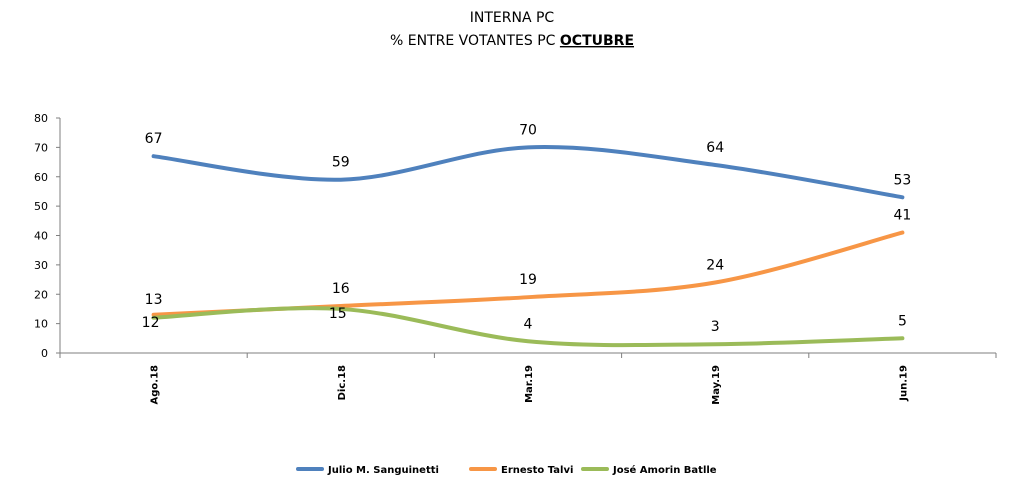 This screenshot has height=491, width=1024. I want to click on data-label-sanguinetti: 70, so click(528, 130).